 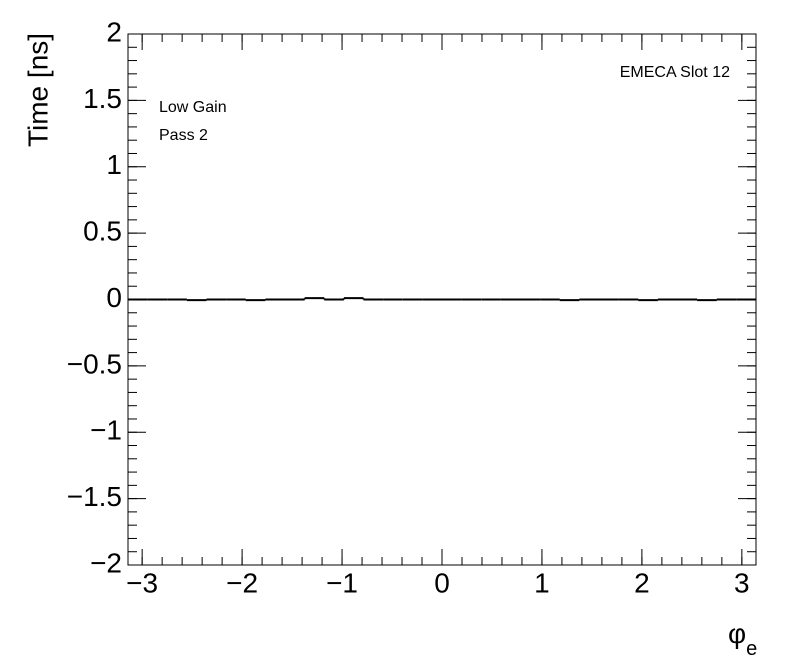 What do you see at coordinates (242, 582) in the screenshot?
I see `x-tick-label: −2` at bounding box center [242, 582].